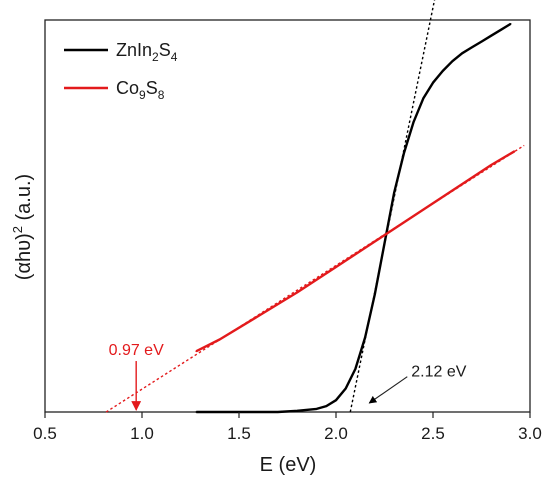 This screenshot has width=558, height=486. I want to click on annotations: 2.12 eV 0.97 eV, so click(288, 376).